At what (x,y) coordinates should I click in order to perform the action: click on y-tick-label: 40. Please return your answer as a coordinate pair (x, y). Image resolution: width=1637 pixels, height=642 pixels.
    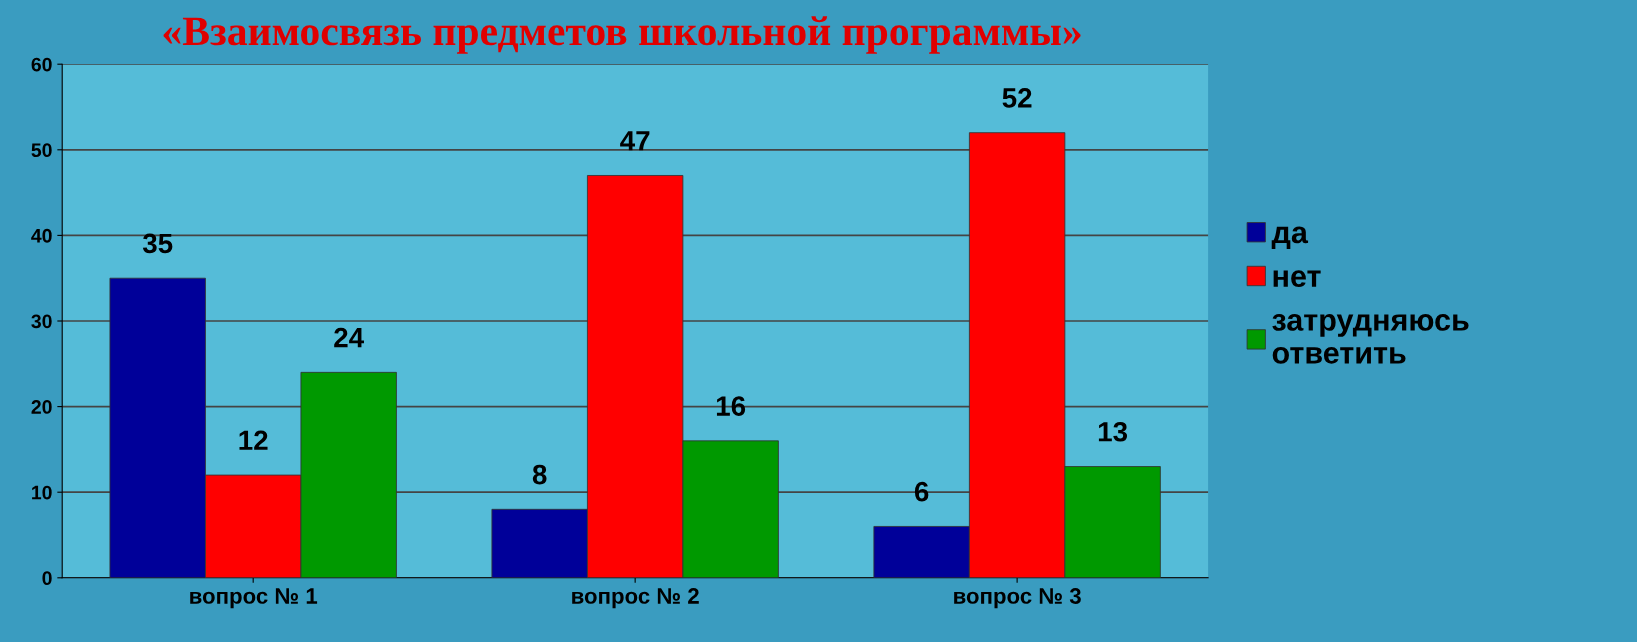
    Looking at the image, I should click on (41, 235).